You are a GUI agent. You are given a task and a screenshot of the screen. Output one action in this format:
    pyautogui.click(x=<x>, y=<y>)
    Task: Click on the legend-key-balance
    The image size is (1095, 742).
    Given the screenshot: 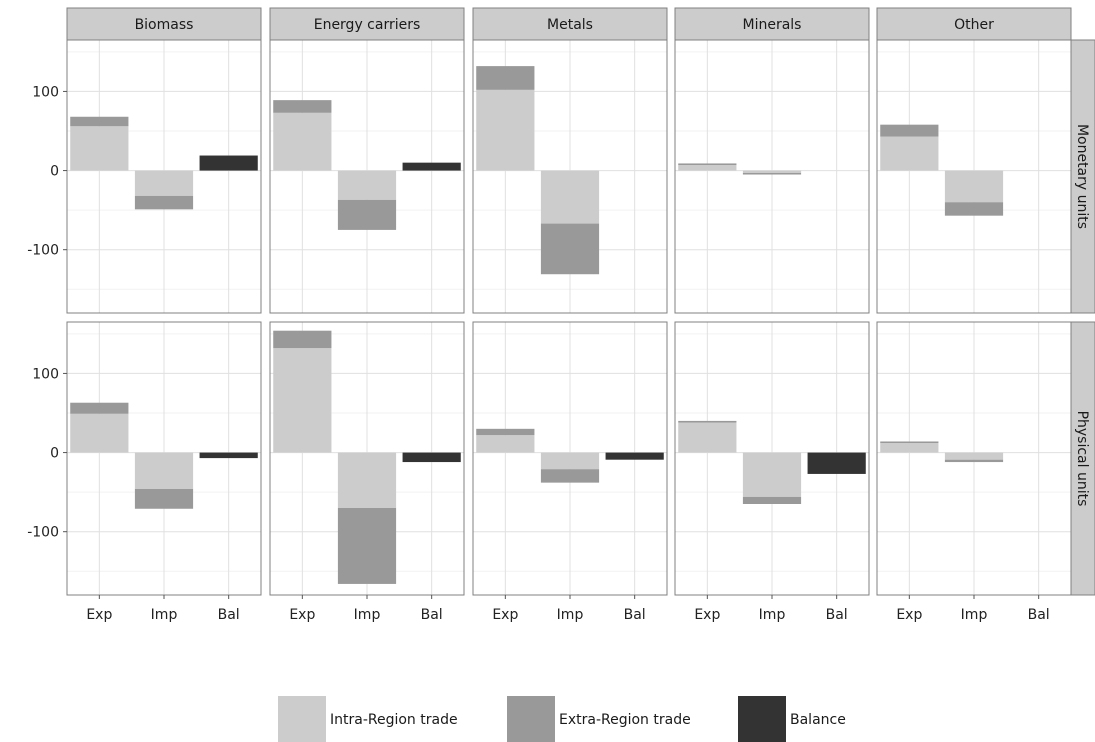 What is the action you would take?
    pyautogui.click(x=762, y=719)
    